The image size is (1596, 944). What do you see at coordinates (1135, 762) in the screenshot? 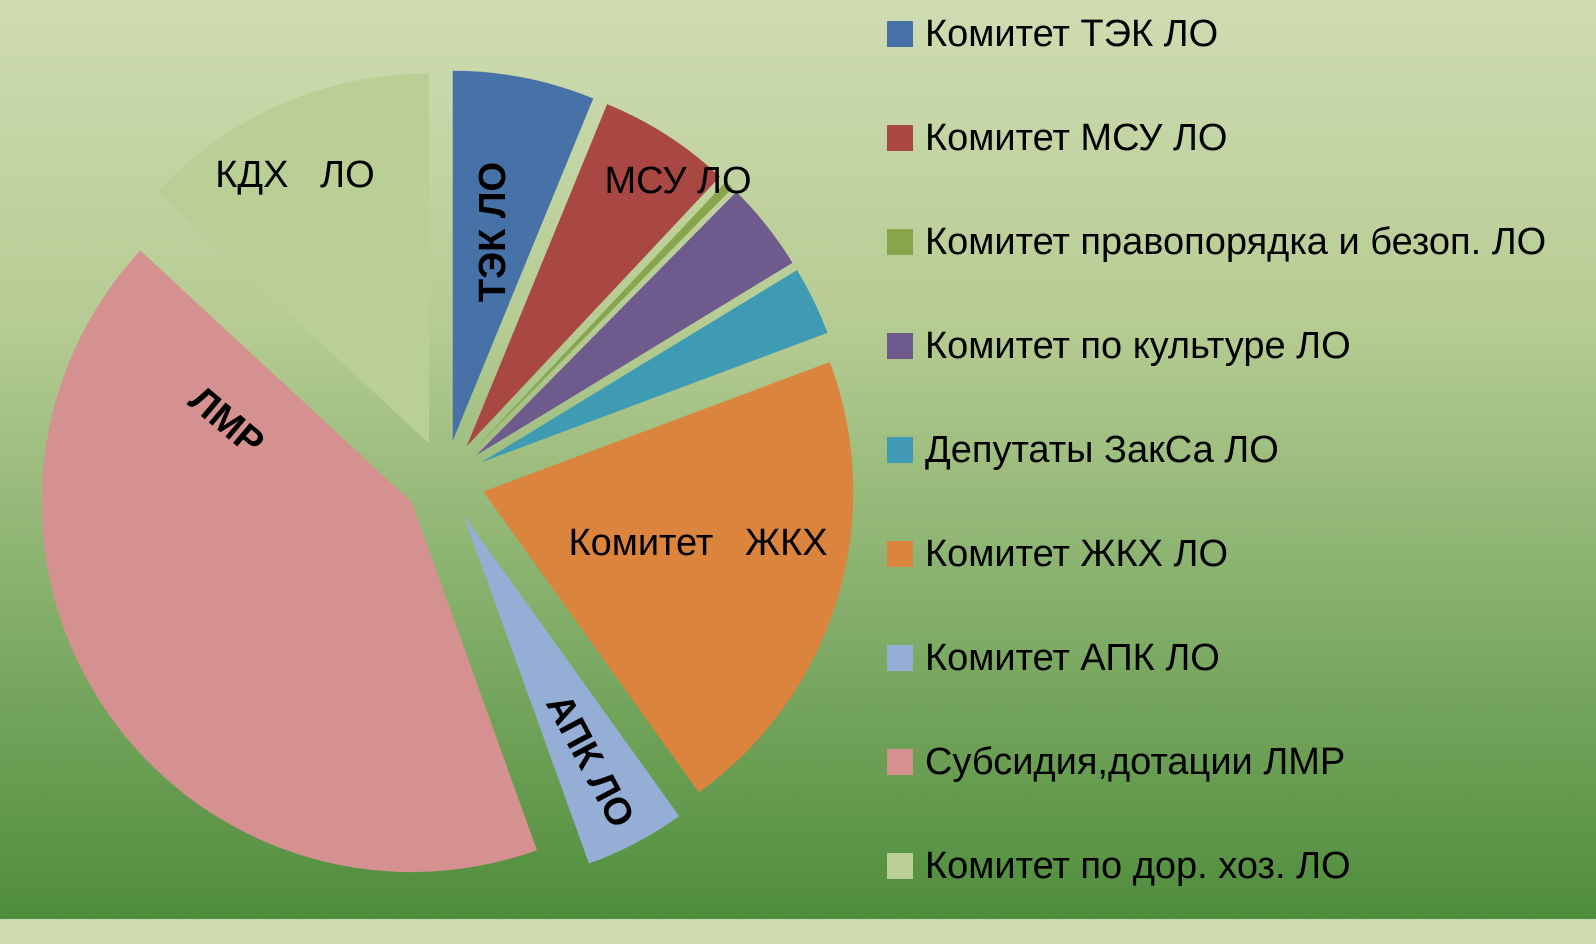
I see `legend-label: Субсидия,дотации ЛМР` at bounding box center [1135, 762].